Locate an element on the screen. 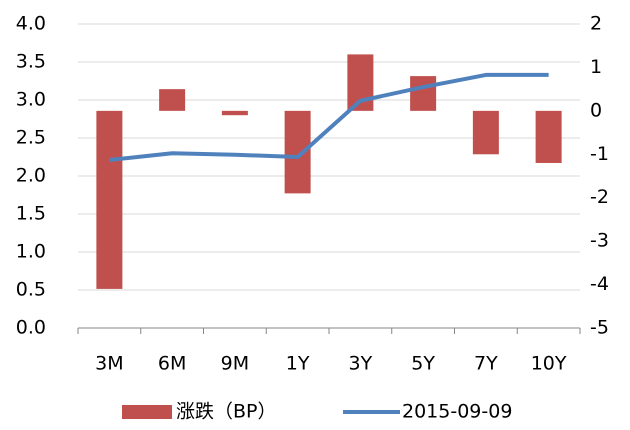 Image resolution: width=630 pixels, height=430 pixels. x-tick-label: 3M is located at coordinates (109, 364).